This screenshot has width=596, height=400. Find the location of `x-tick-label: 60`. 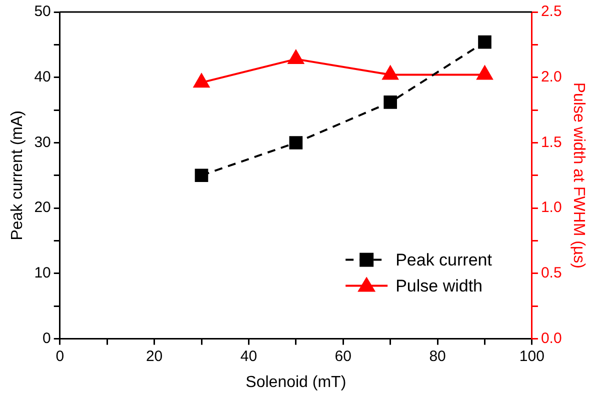

x-tick-label: 60 is located at coordinates (343, 356).